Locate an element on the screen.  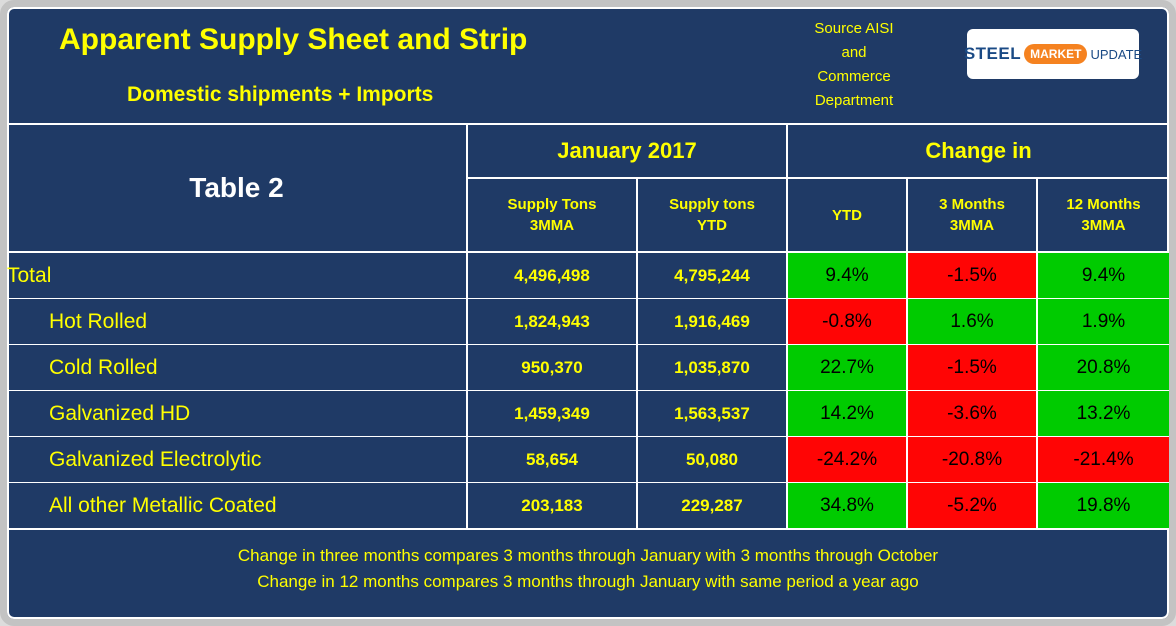
row-label: Galvanized HD is located at coordinates (237, 413).